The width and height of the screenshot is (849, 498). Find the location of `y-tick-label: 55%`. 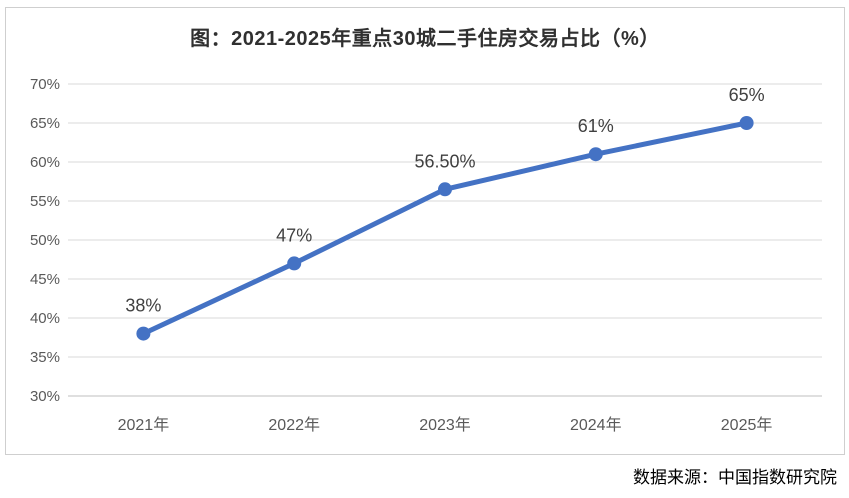

y-tick-label: 55% is located at coordinates (45, 201).